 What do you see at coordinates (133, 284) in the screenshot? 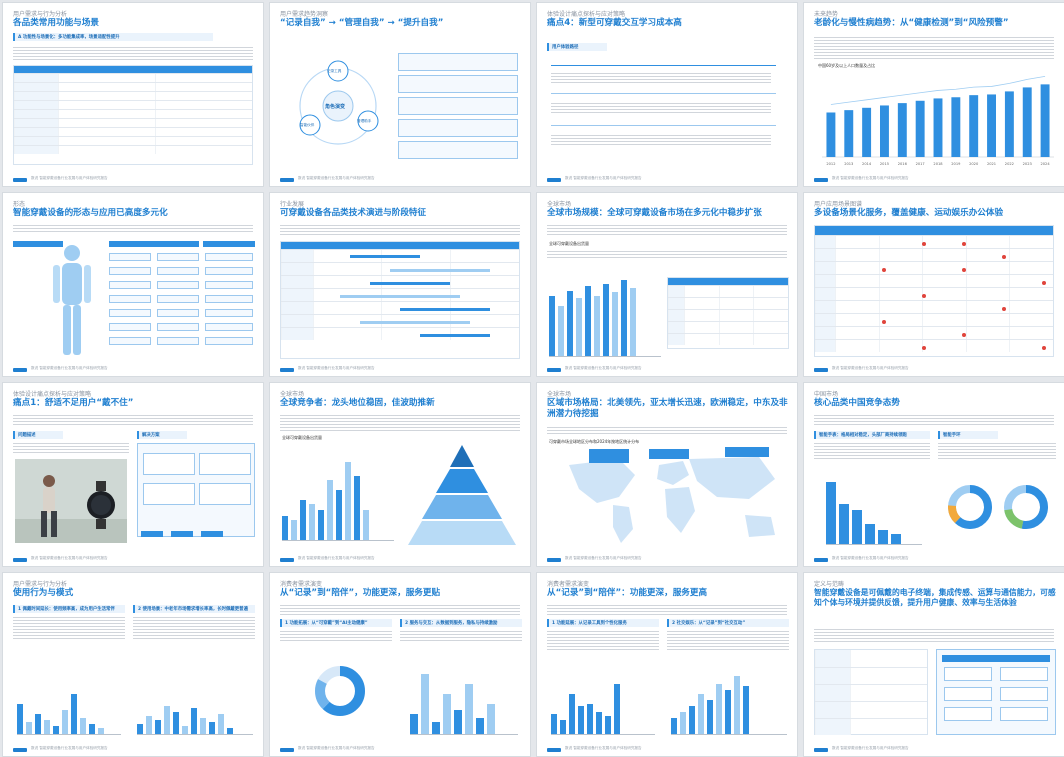
I see `slide-5: 形态 智能穿戴设备的形态与应用已高度多元化` at bounding box center [133, 284].